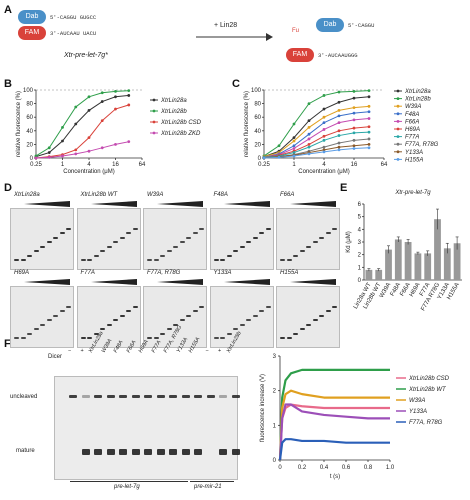 This screenshot has width=470, height=500. Describe the element at coordinates (346, 468) in the screenshot. I see `x-tick-label: 0.6` at that location.